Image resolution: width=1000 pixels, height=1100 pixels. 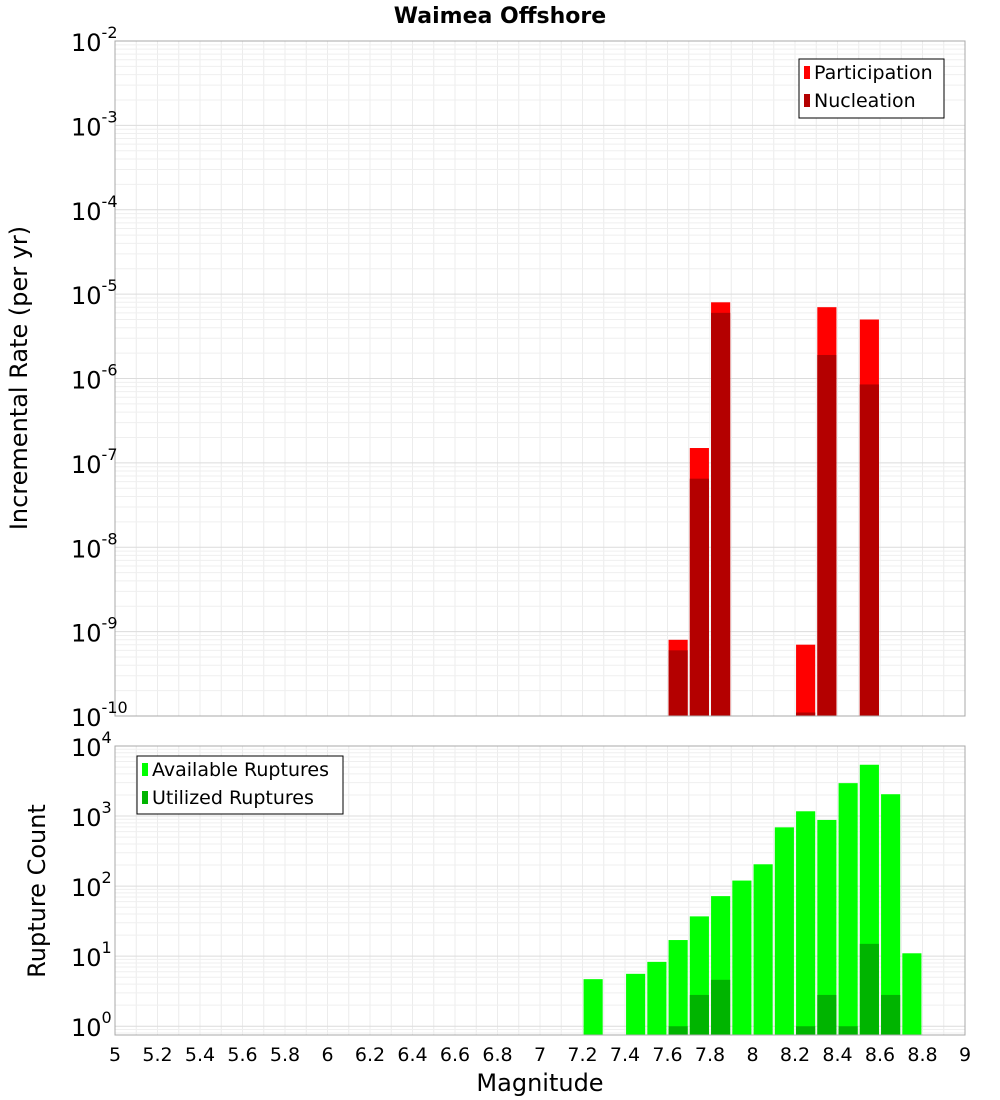 I want to click on y-tick-label: 10⁰, so click(x=91, y=1025).